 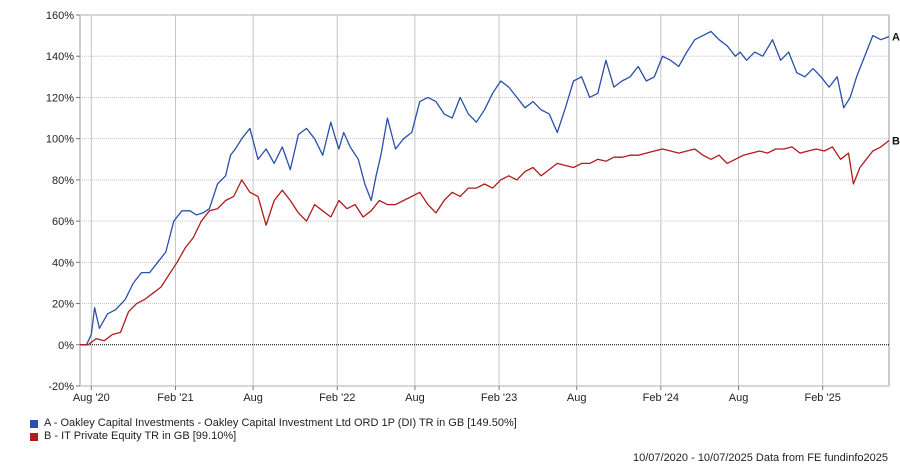 I want to click on series-end-label-a: A, so click(x=896, y=38).